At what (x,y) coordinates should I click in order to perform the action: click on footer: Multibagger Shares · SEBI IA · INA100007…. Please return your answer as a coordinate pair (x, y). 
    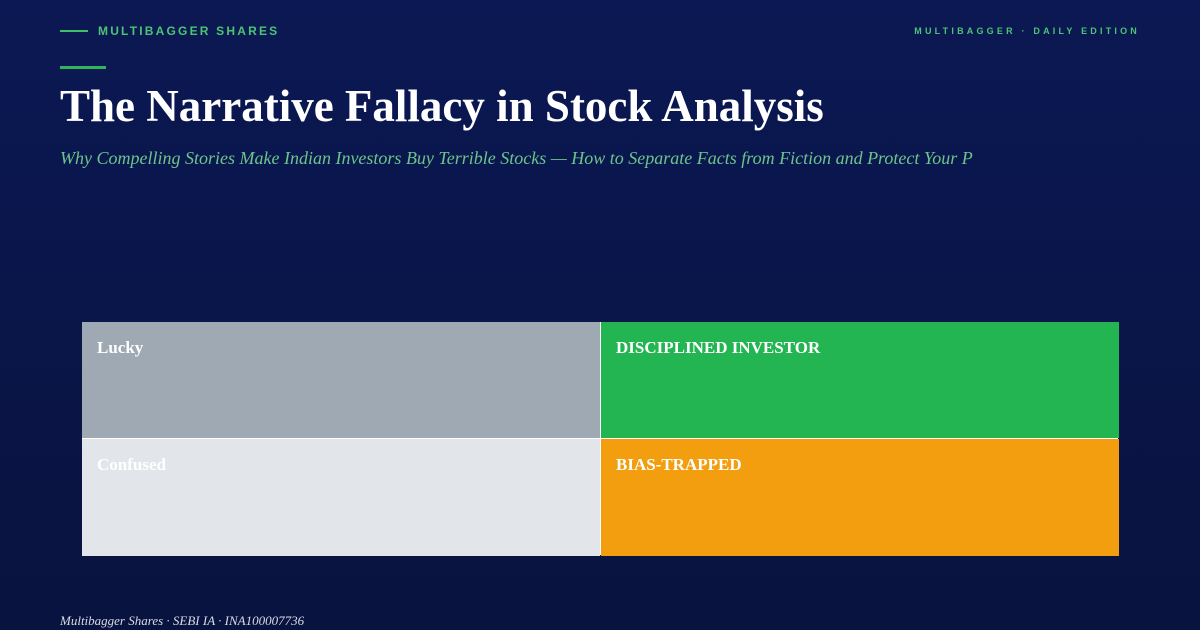
    Looking at the image, I should click on (182, 620).